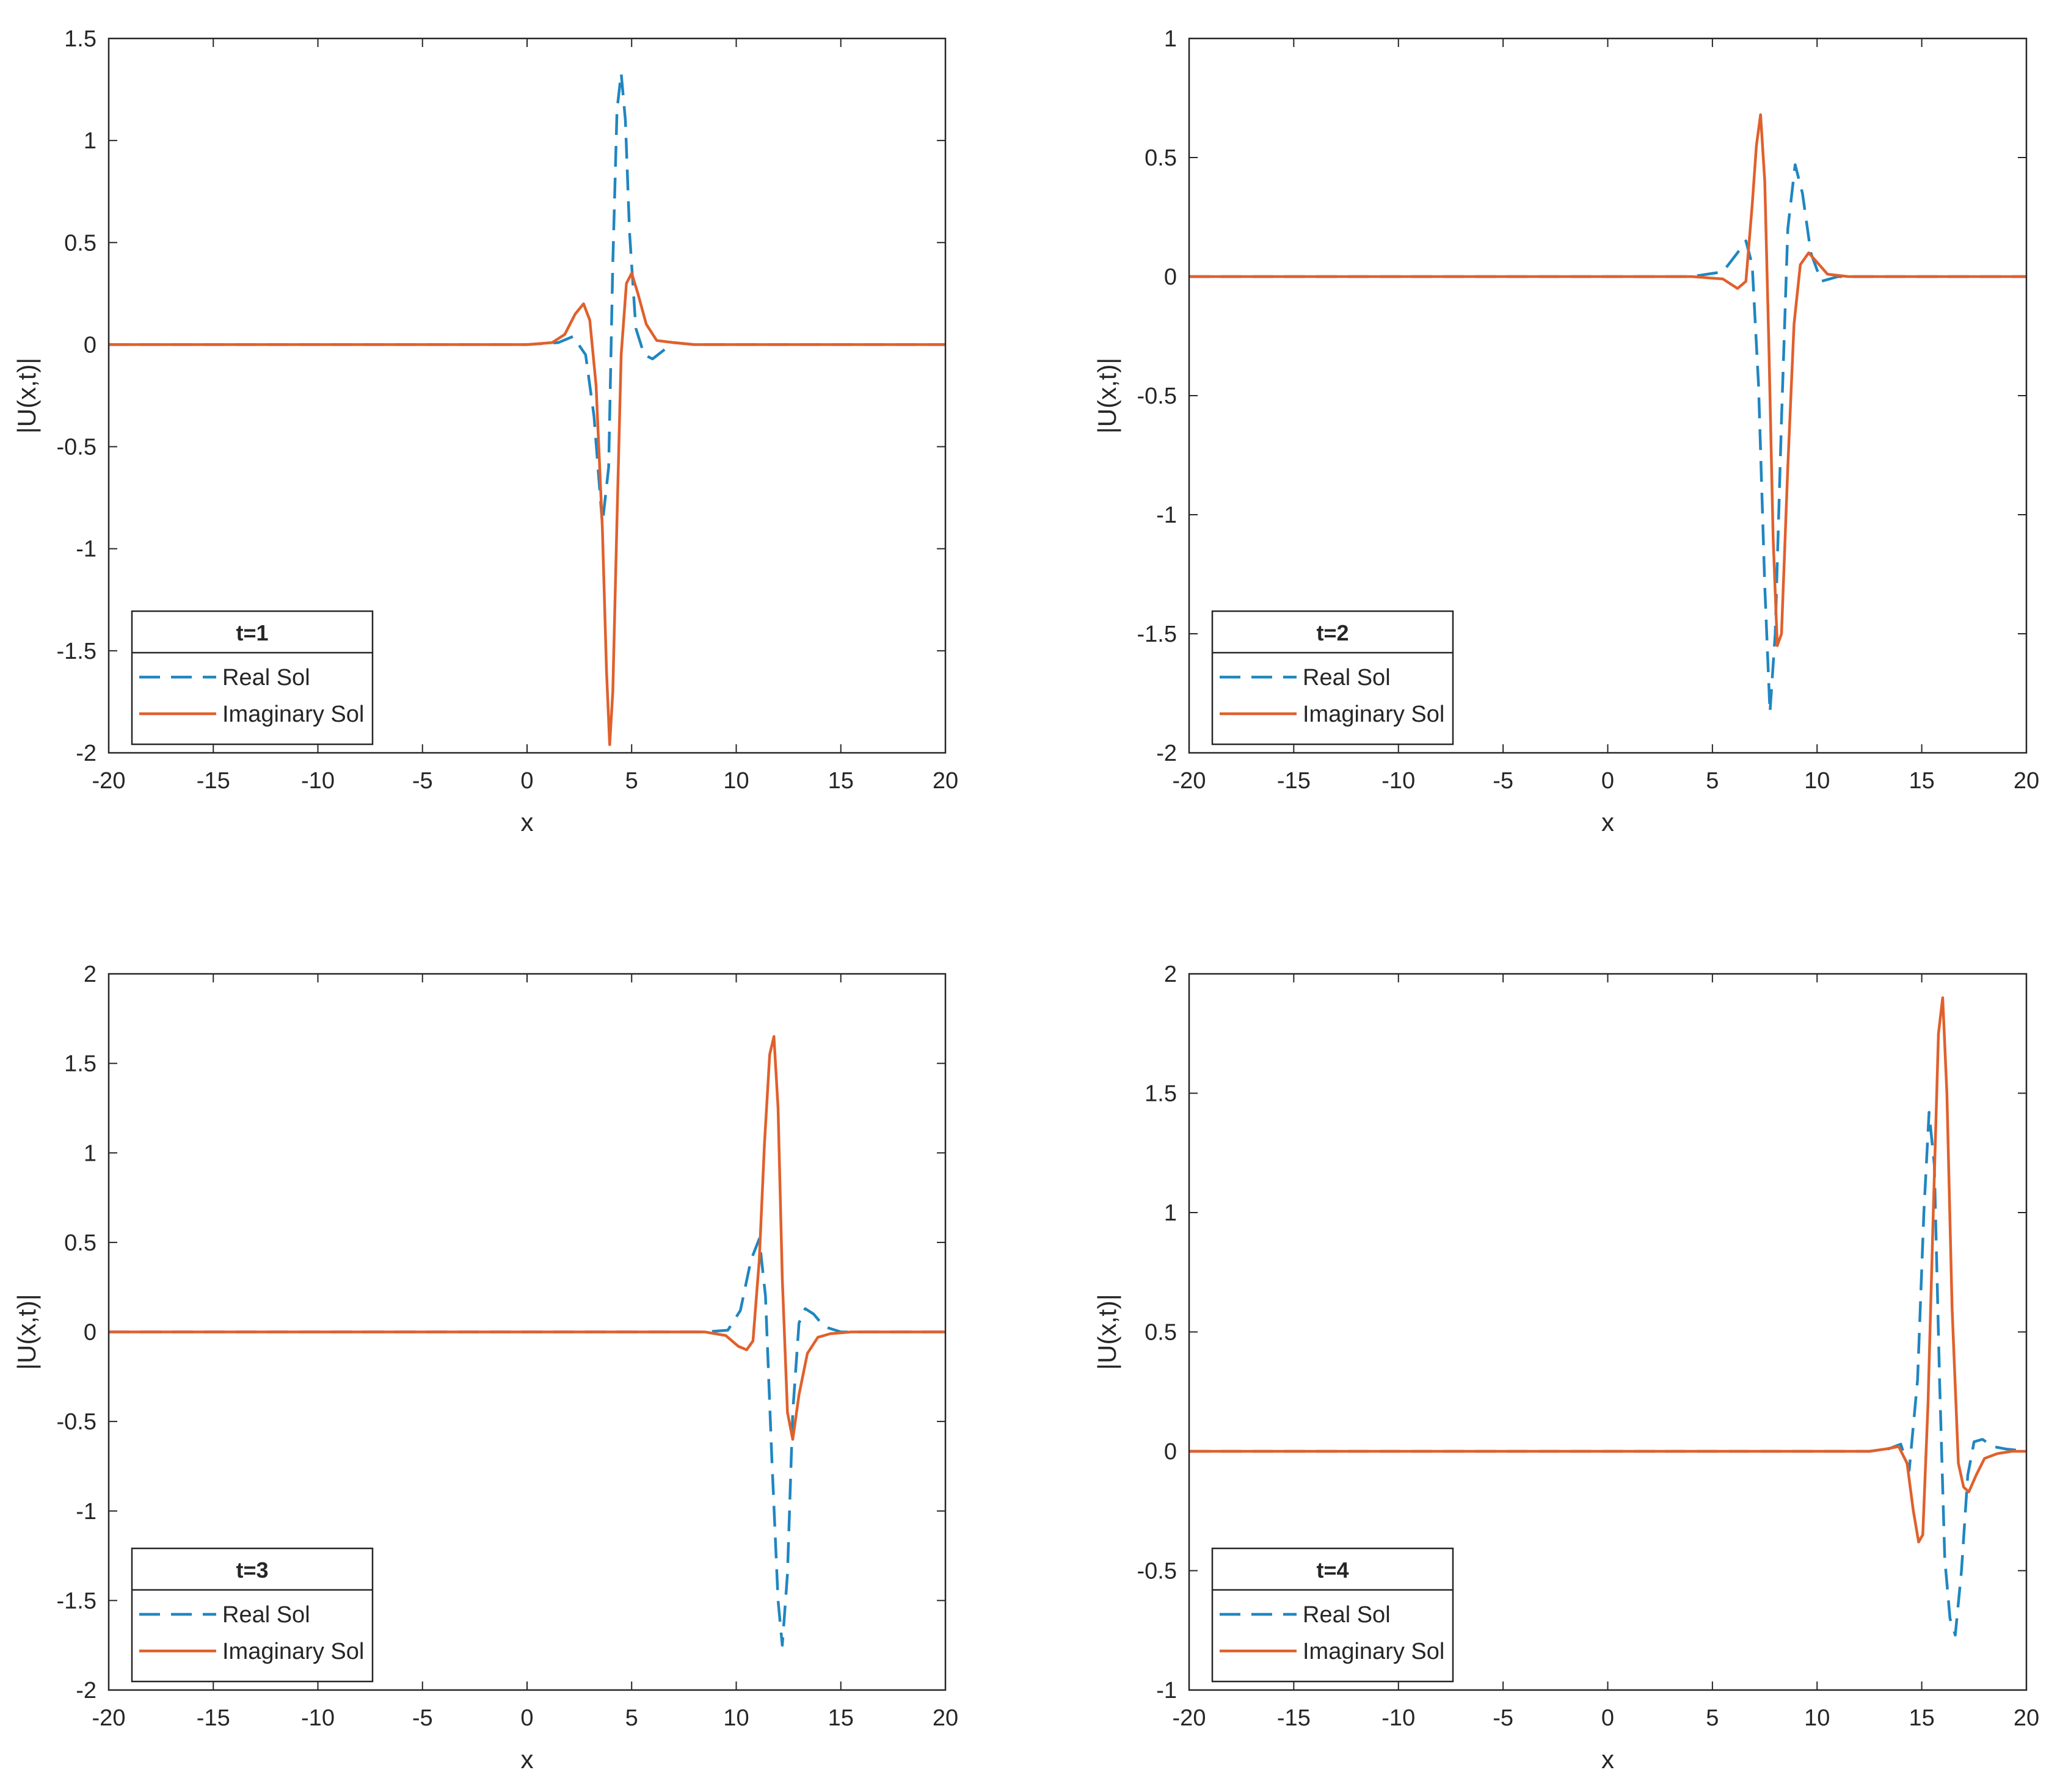  Describe the element at coordinates (736, 1718) in the screenshot. I see `chart-3-x-tick-label: 10` at that location.